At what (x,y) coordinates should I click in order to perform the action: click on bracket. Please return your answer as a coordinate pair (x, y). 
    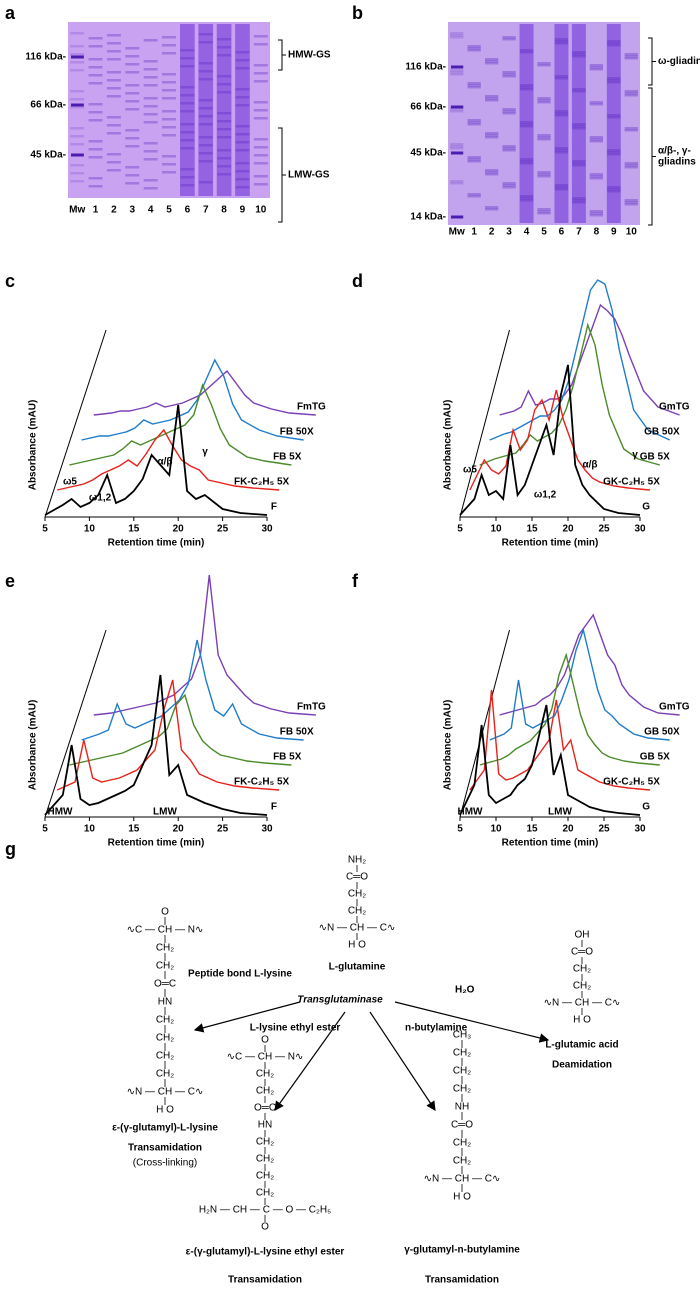
    Looking at the image, I should click on (282, 55).